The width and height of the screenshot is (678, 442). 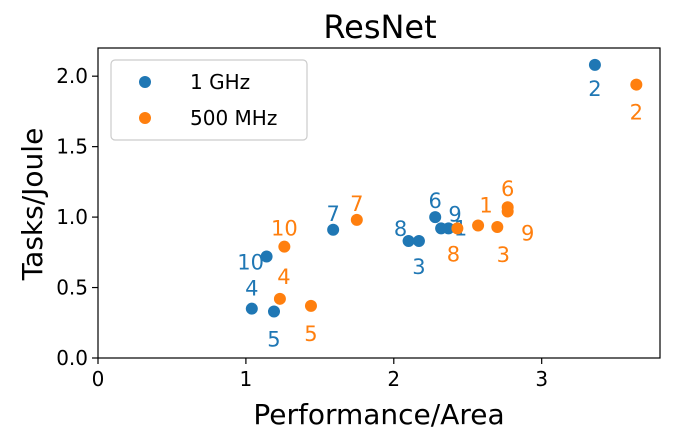 I want to click on x-axis: 0 1 2 3, so click(x=320, y=374).